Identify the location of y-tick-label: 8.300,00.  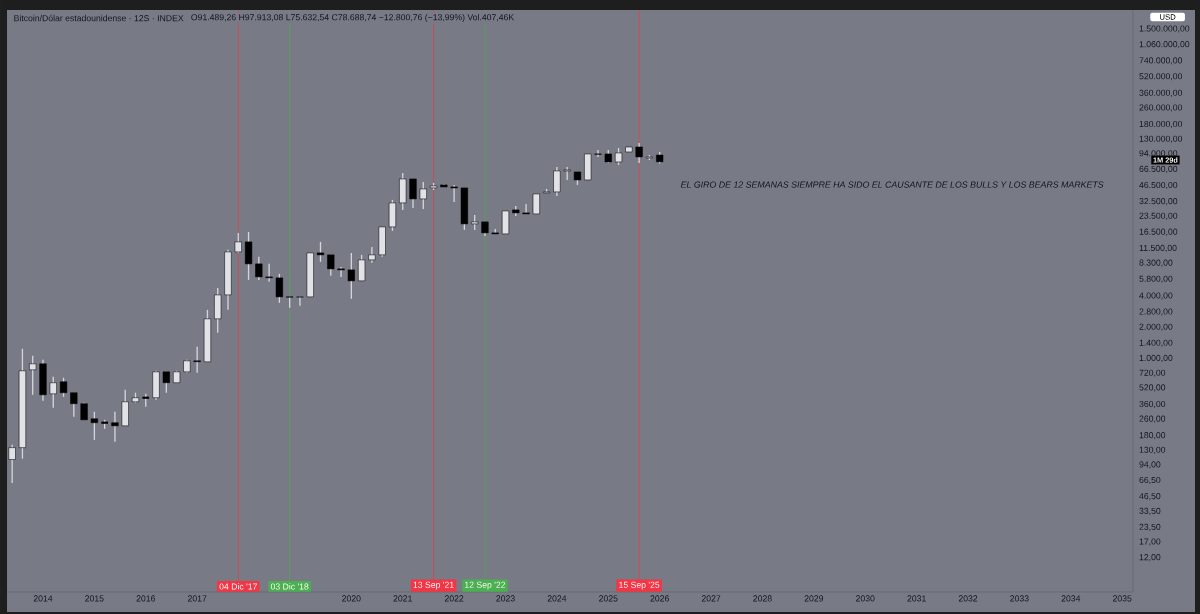
(1156, 263).